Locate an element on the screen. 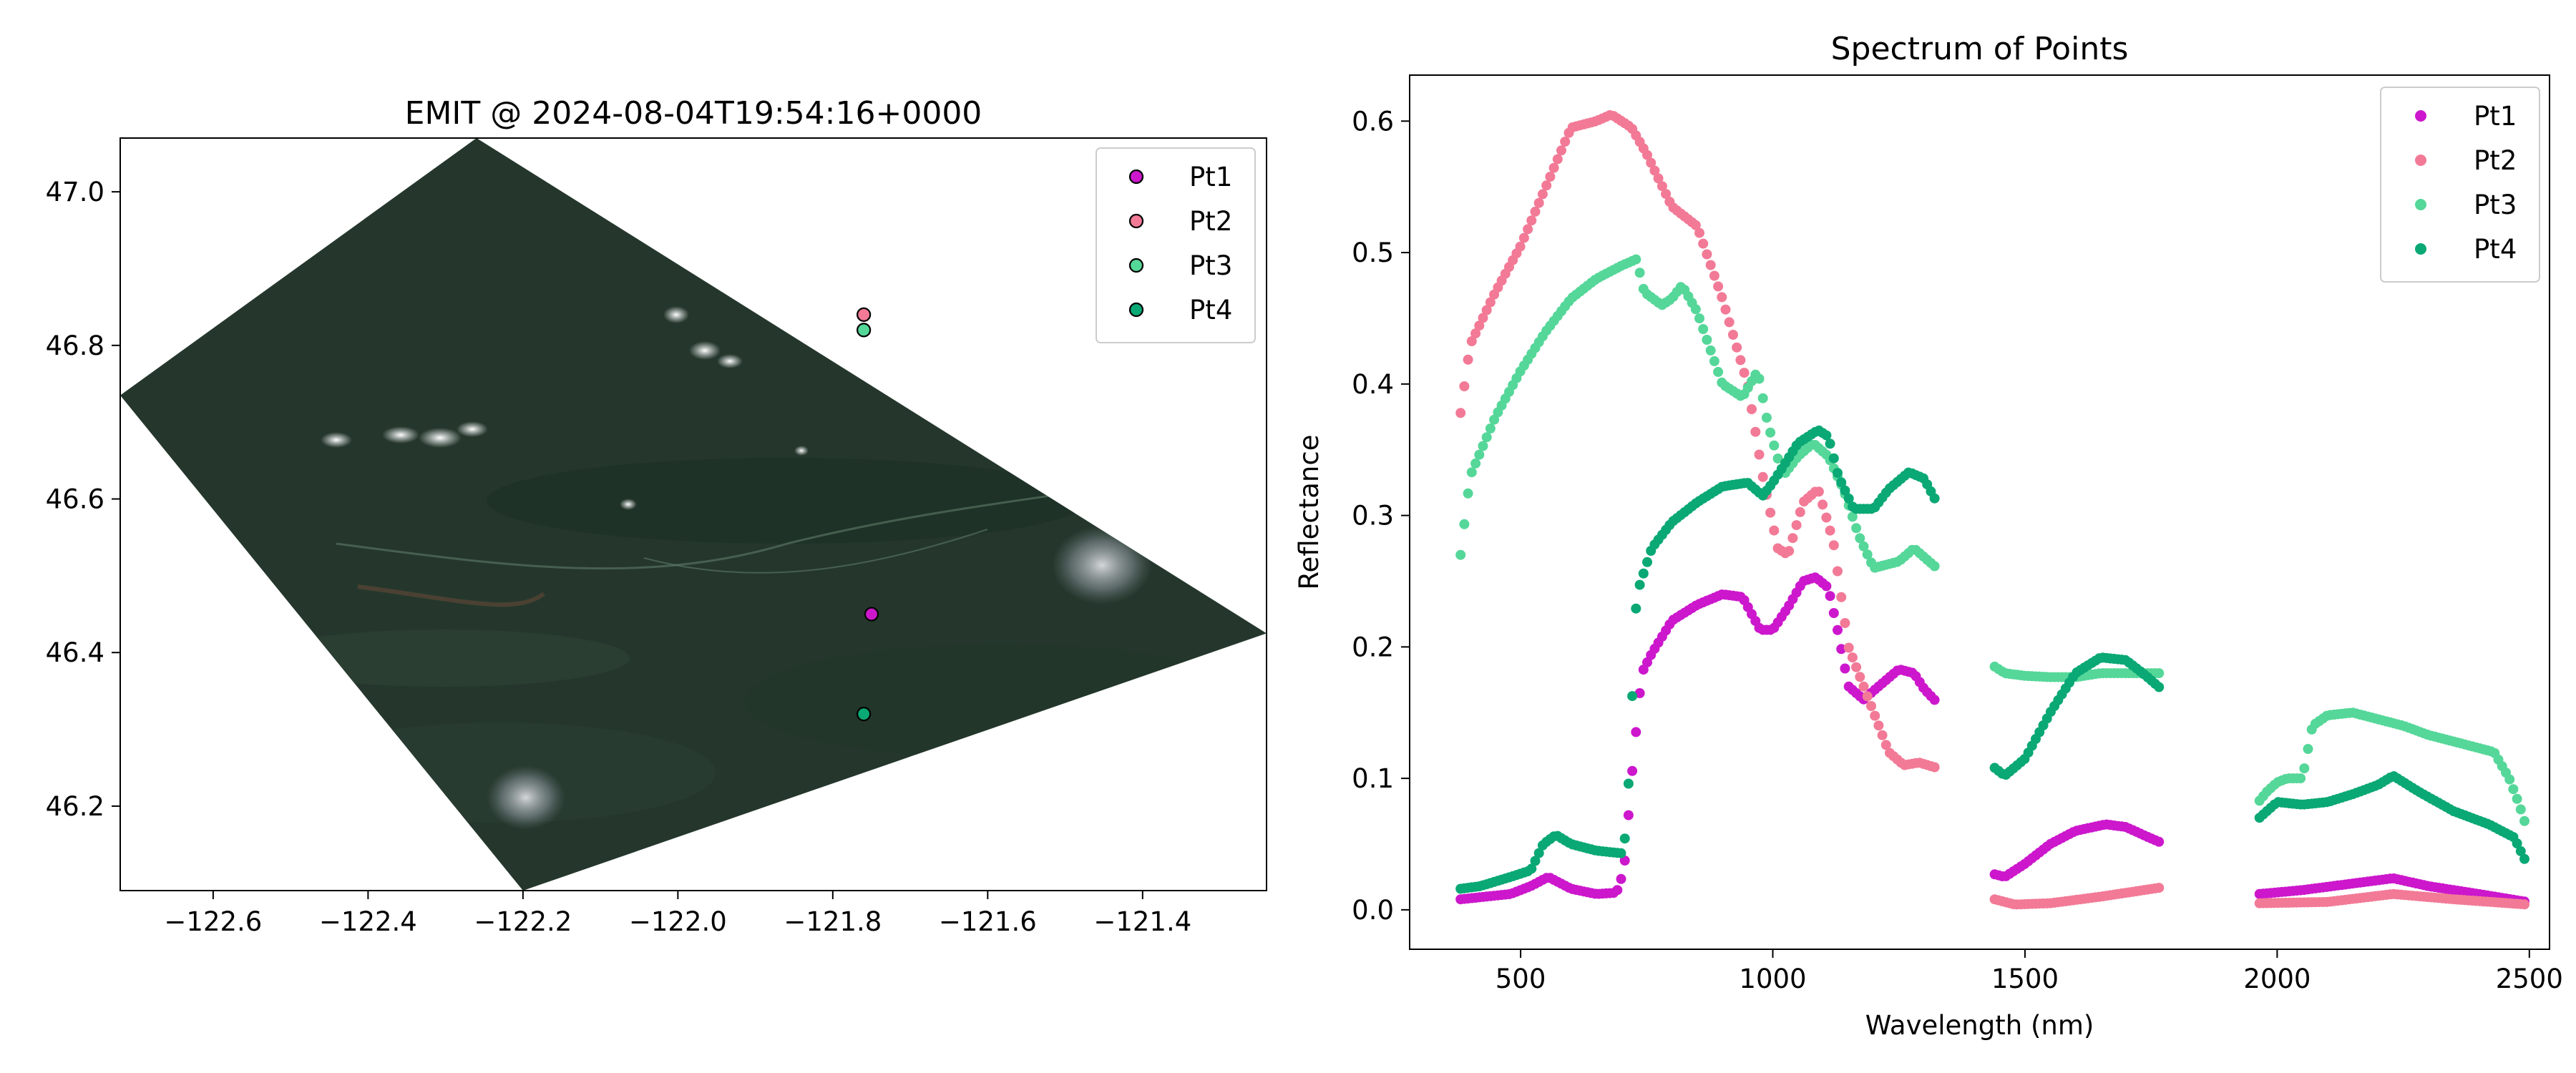 The height and width of the screenshot is (1073, 2576). spectrum-y-label: Reflectance is located at coordinates (1309, 512).